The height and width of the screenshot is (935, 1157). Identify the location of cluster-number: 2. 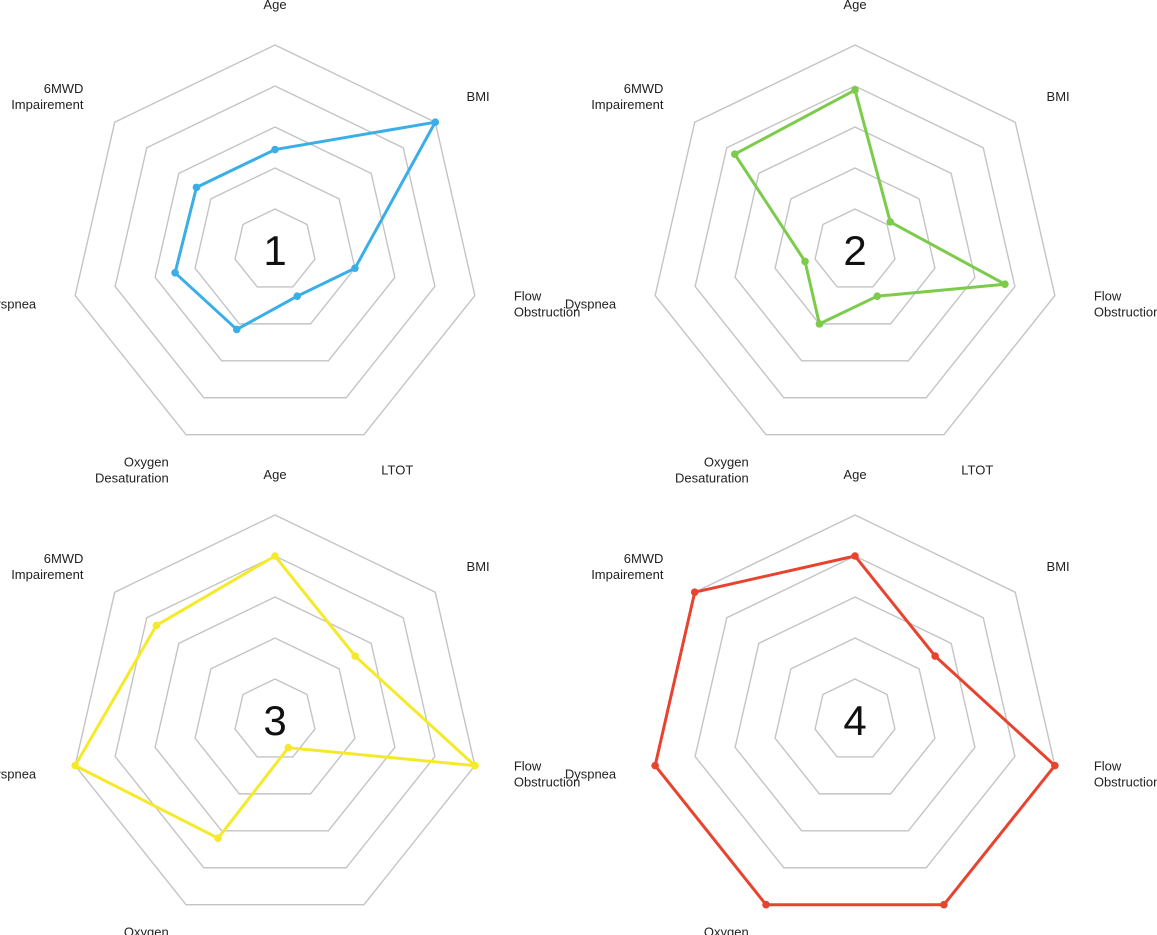
(854, 250).